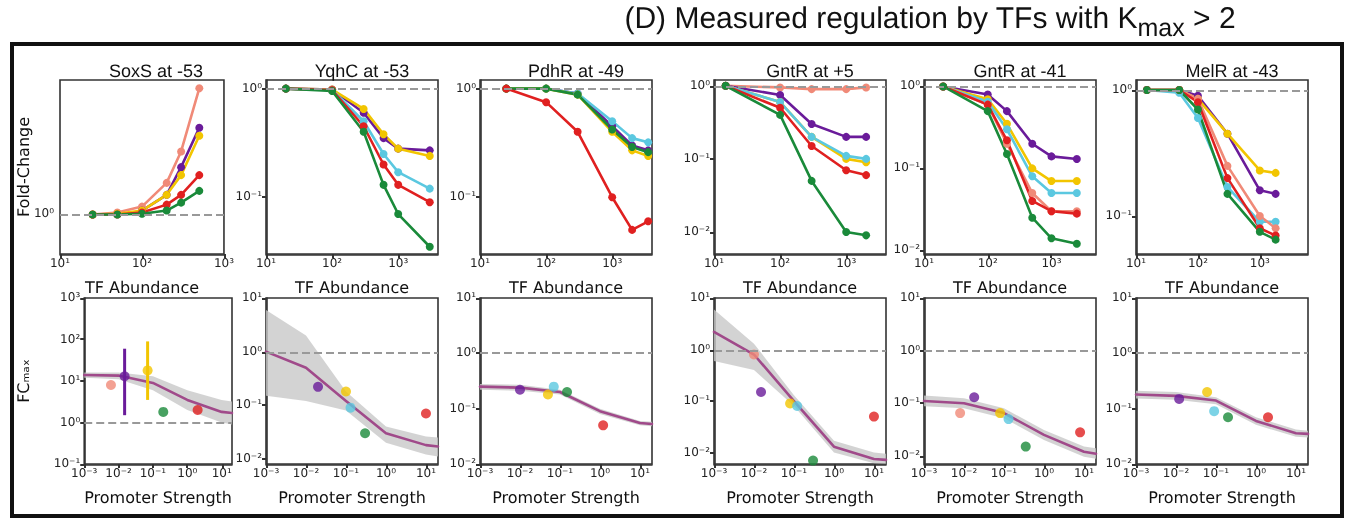 The image size is (1360, 524). Describe the element at coordinates (810, 71) in the screenshot. I see `chart-title: GntR at +5` at that location.